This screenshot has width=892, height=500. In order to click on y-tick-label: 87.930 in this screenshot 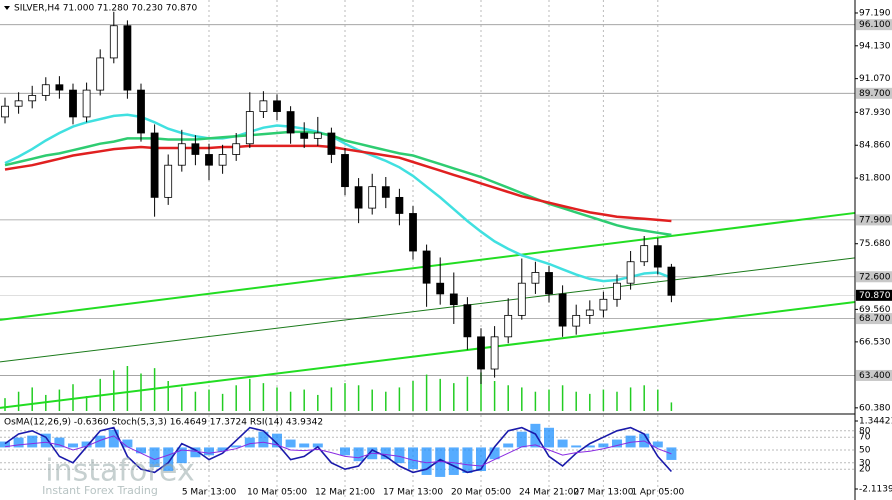, I will do `click(875, 113)`.